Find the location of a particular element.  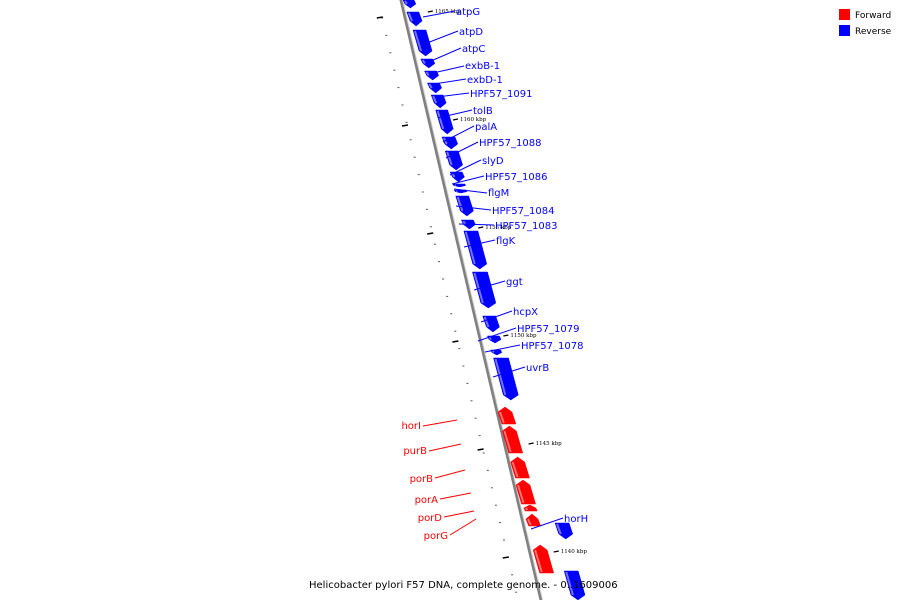

legend: Forward Reverse is located at coordinates (865, 23).